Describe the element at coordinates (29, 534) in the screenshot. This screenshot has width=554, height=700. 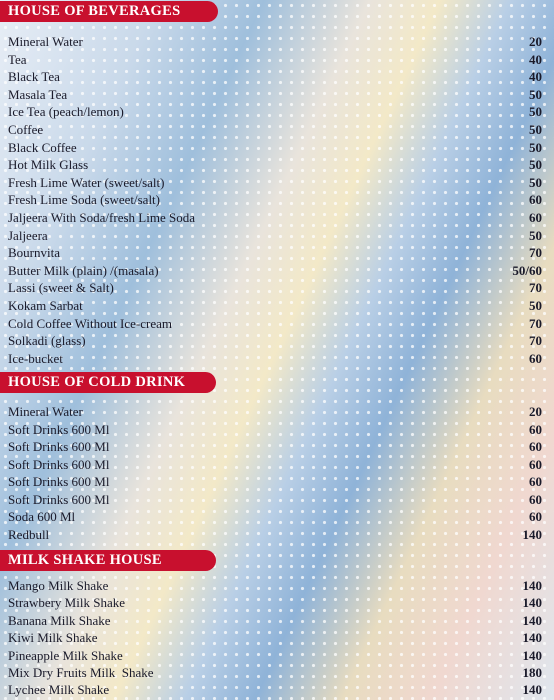
I see `item-name: Redbull` at that location.